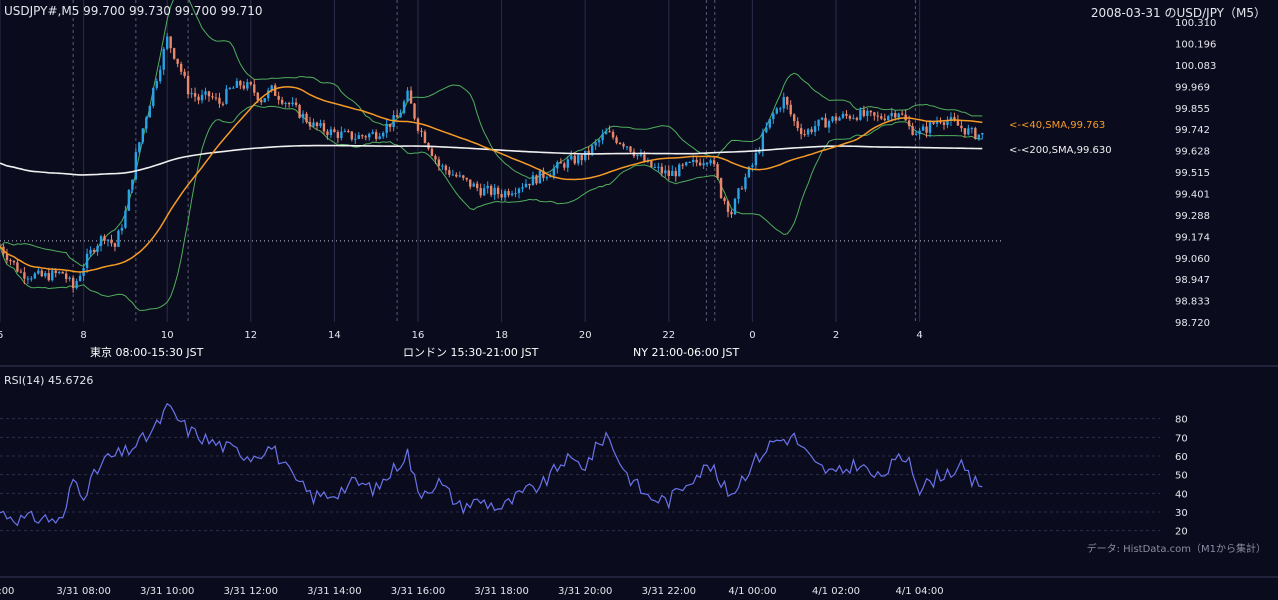 The width and height of the screenshot is (1278, 600). I want to click on rsi-tick-label: 70, so click(1181, 438).